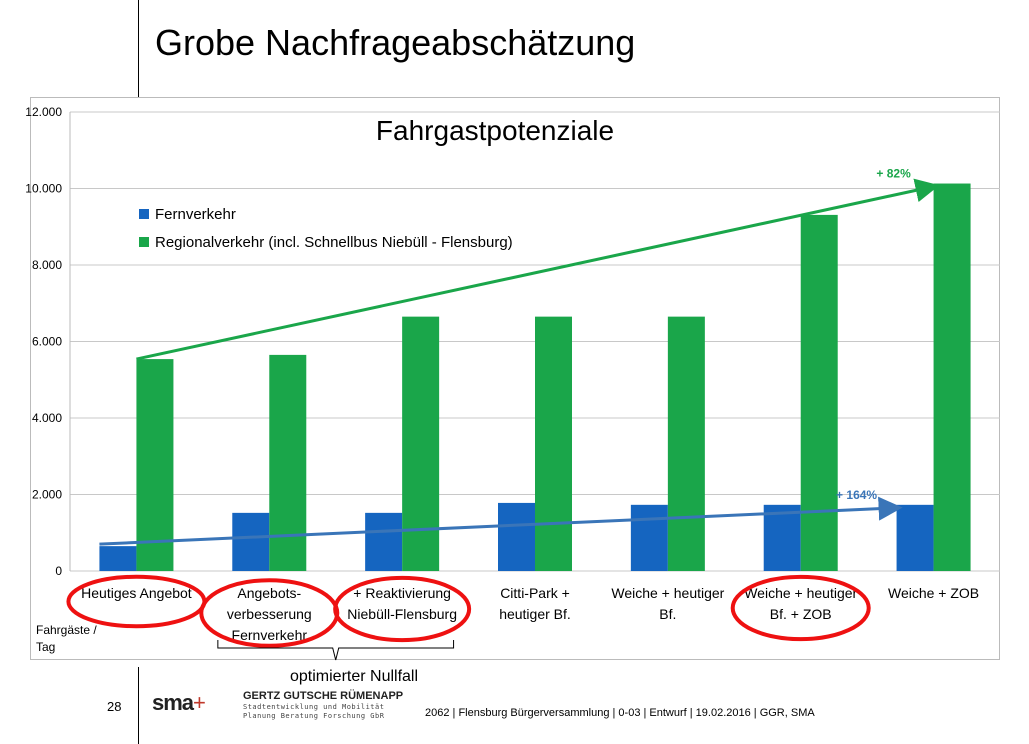 The width and height of the screenshot is (1029, 744). What do you see at coordinates (323, 696) in the screenshot?
I see `firm-name: GERTZ GUTSCHE RÜMENAPP` at bounding box center [323, 696].